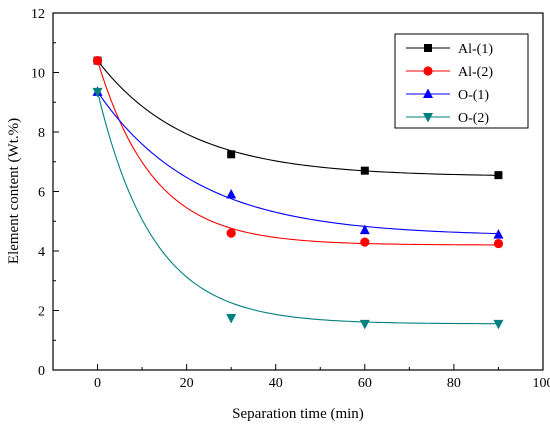 The width and height of the screenshot is (550, 433). Describe the element at coordinates (41, 252) in the screenshot. I see `y-tick-label: 4` at that location.